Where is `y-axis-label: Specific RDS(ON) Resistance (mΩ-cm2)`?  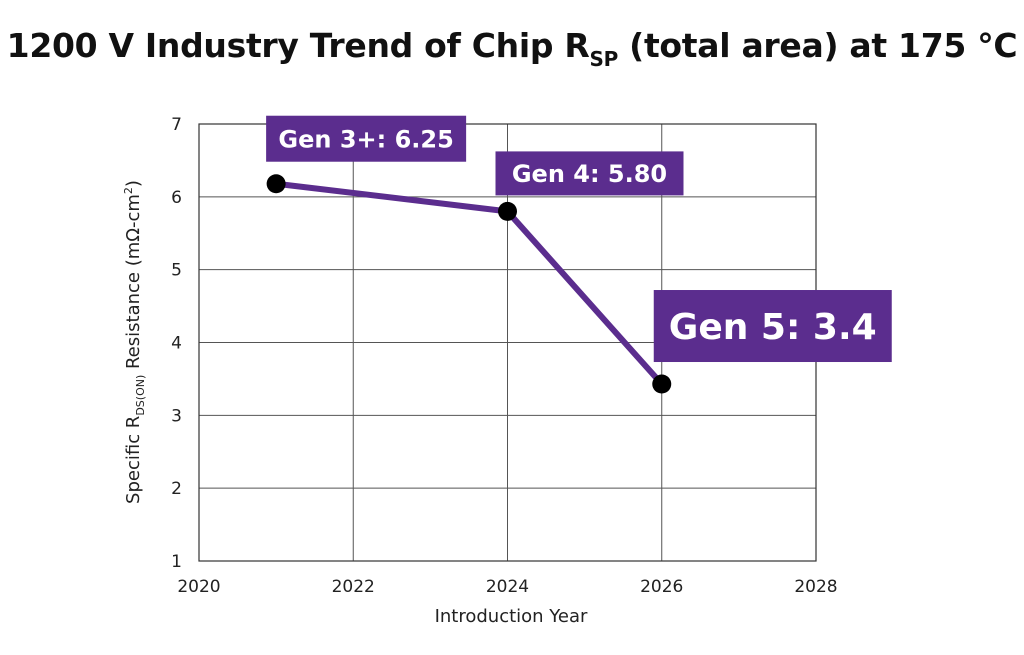 y-axis-label: Specific RDS(ON) Resistance (mΩ-cm2) is located at coordinates (134, 342).